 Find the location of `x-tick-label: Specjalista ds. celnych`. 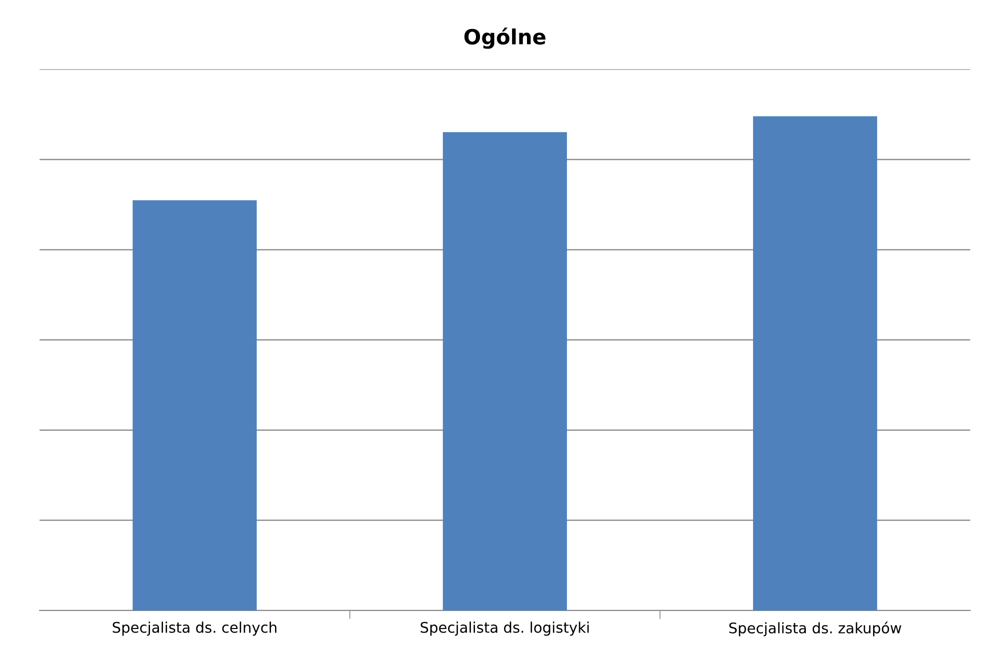

x-tick-label: Specjalista ds. celnych is located at coordinates (194, 629).